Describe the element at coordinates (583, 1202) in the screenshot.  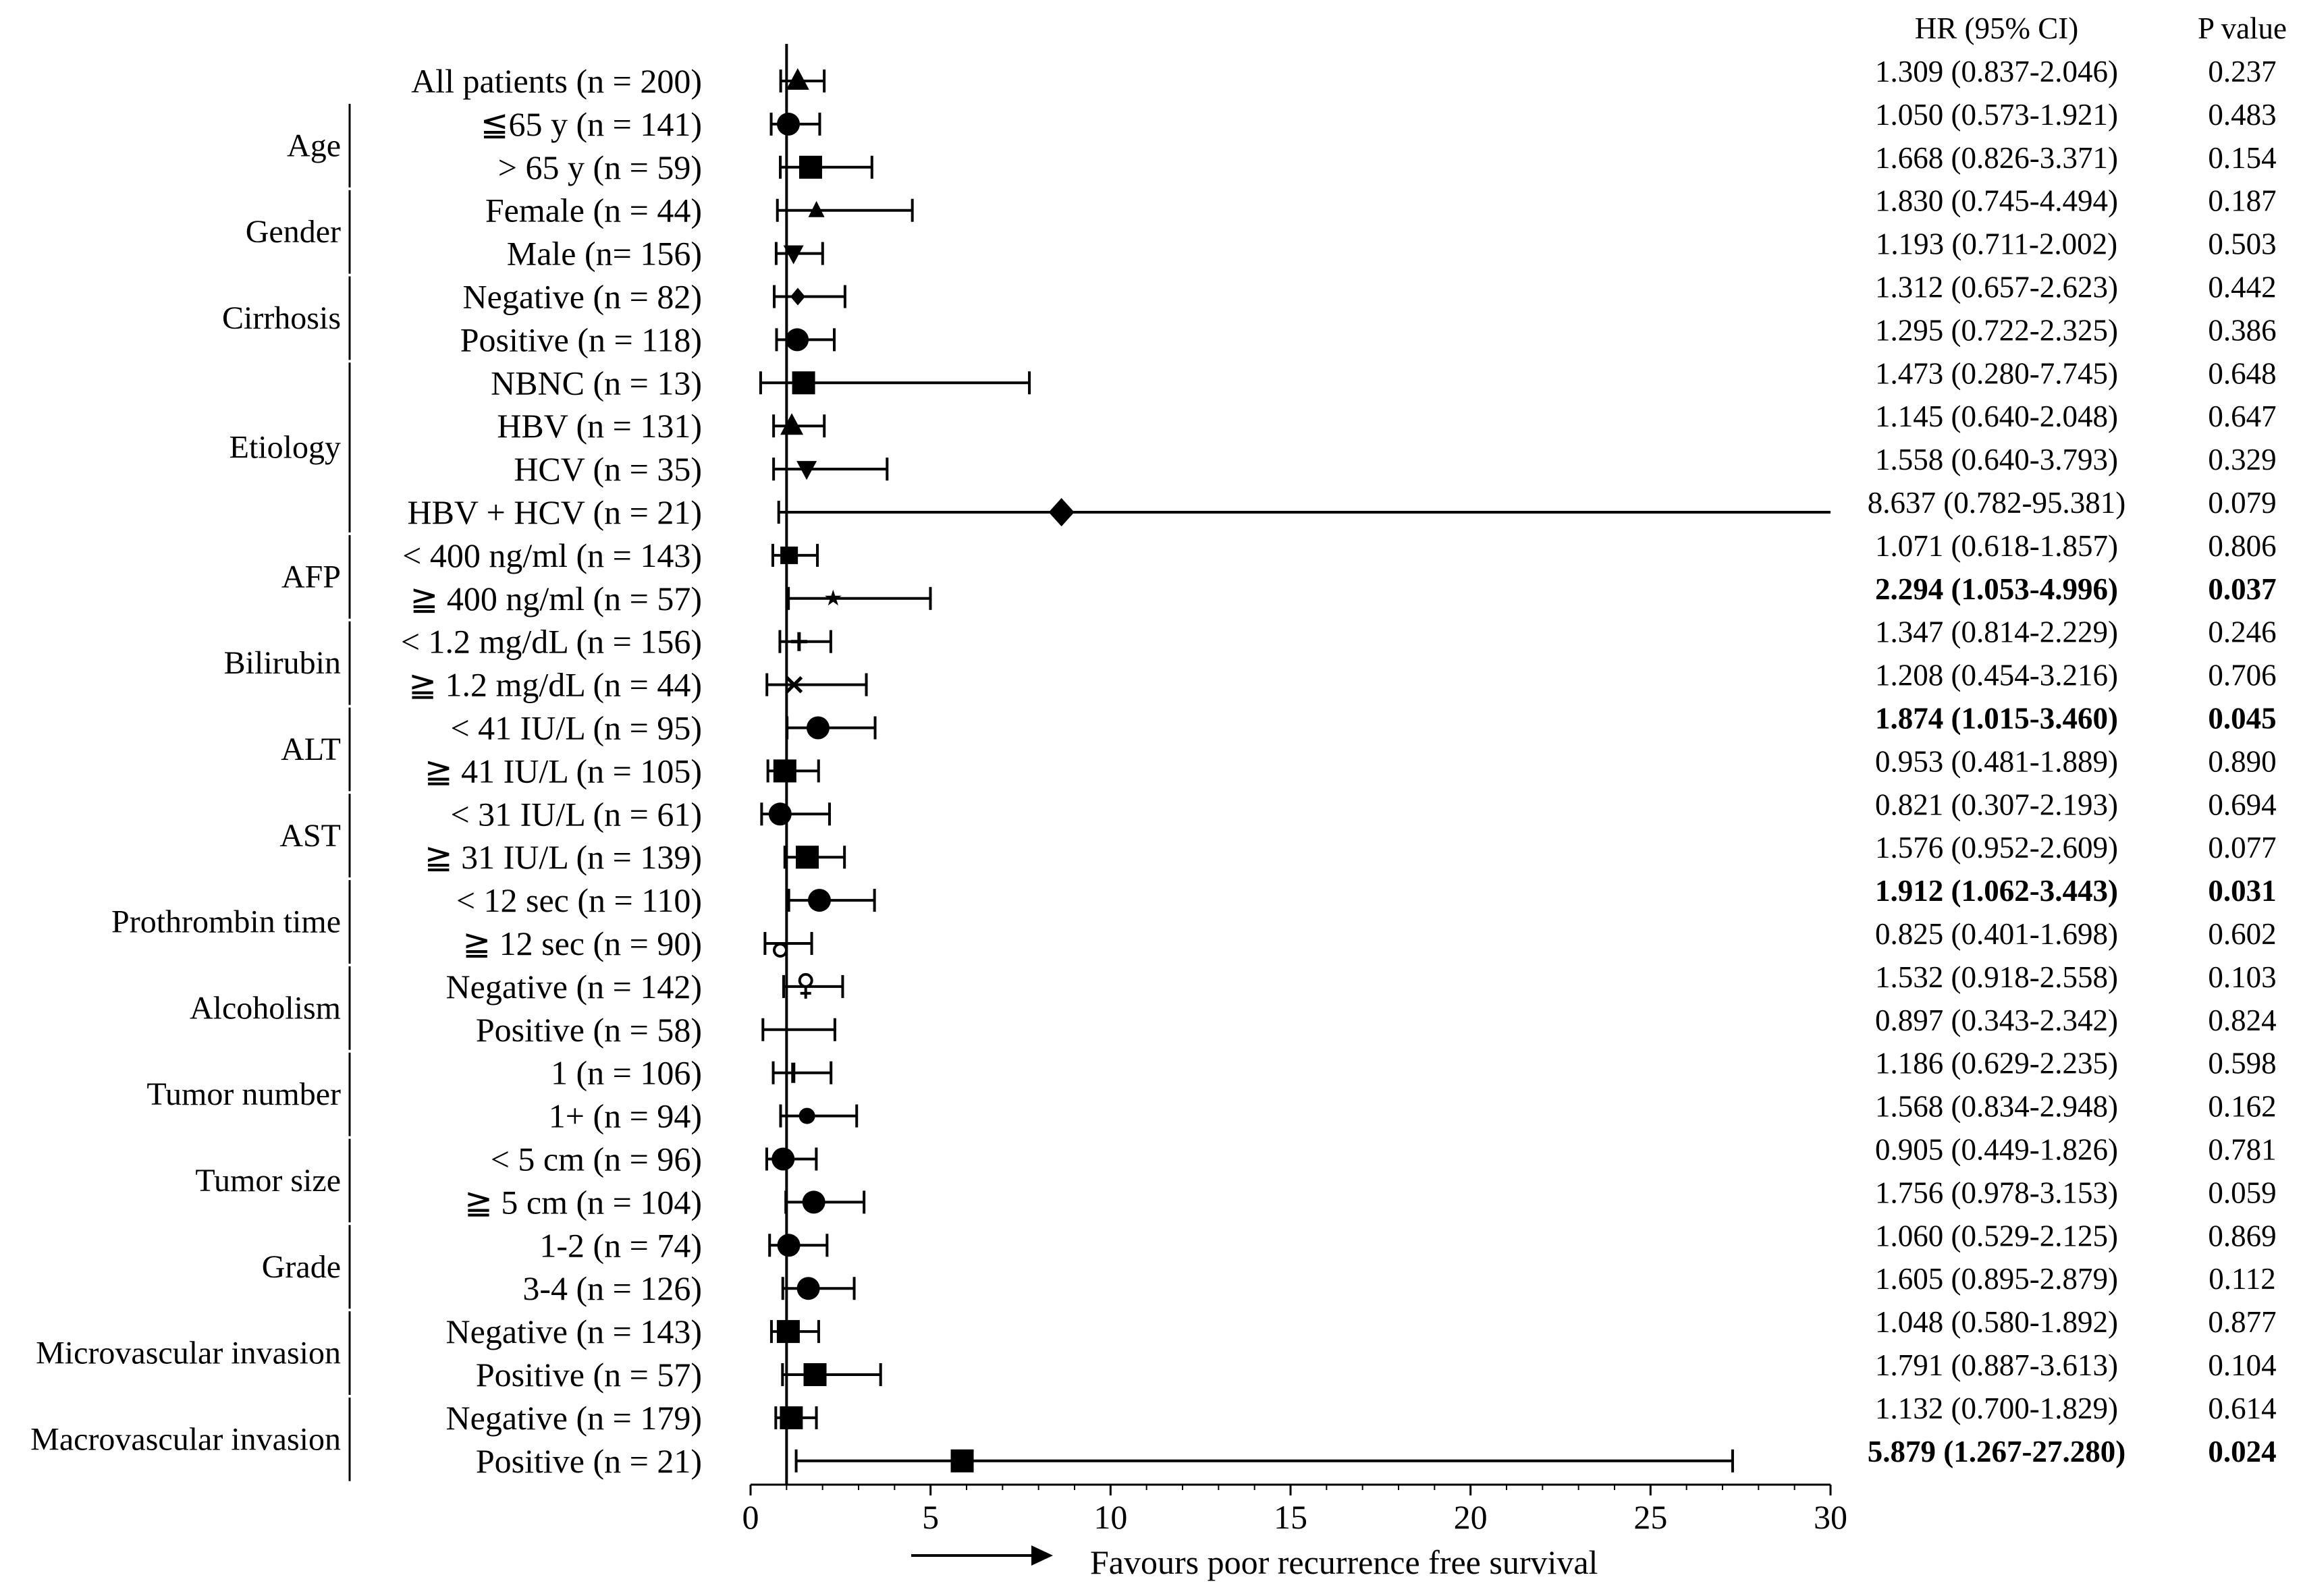
I see `row-label: ≧ 5 cm (n = 104)` at that location.